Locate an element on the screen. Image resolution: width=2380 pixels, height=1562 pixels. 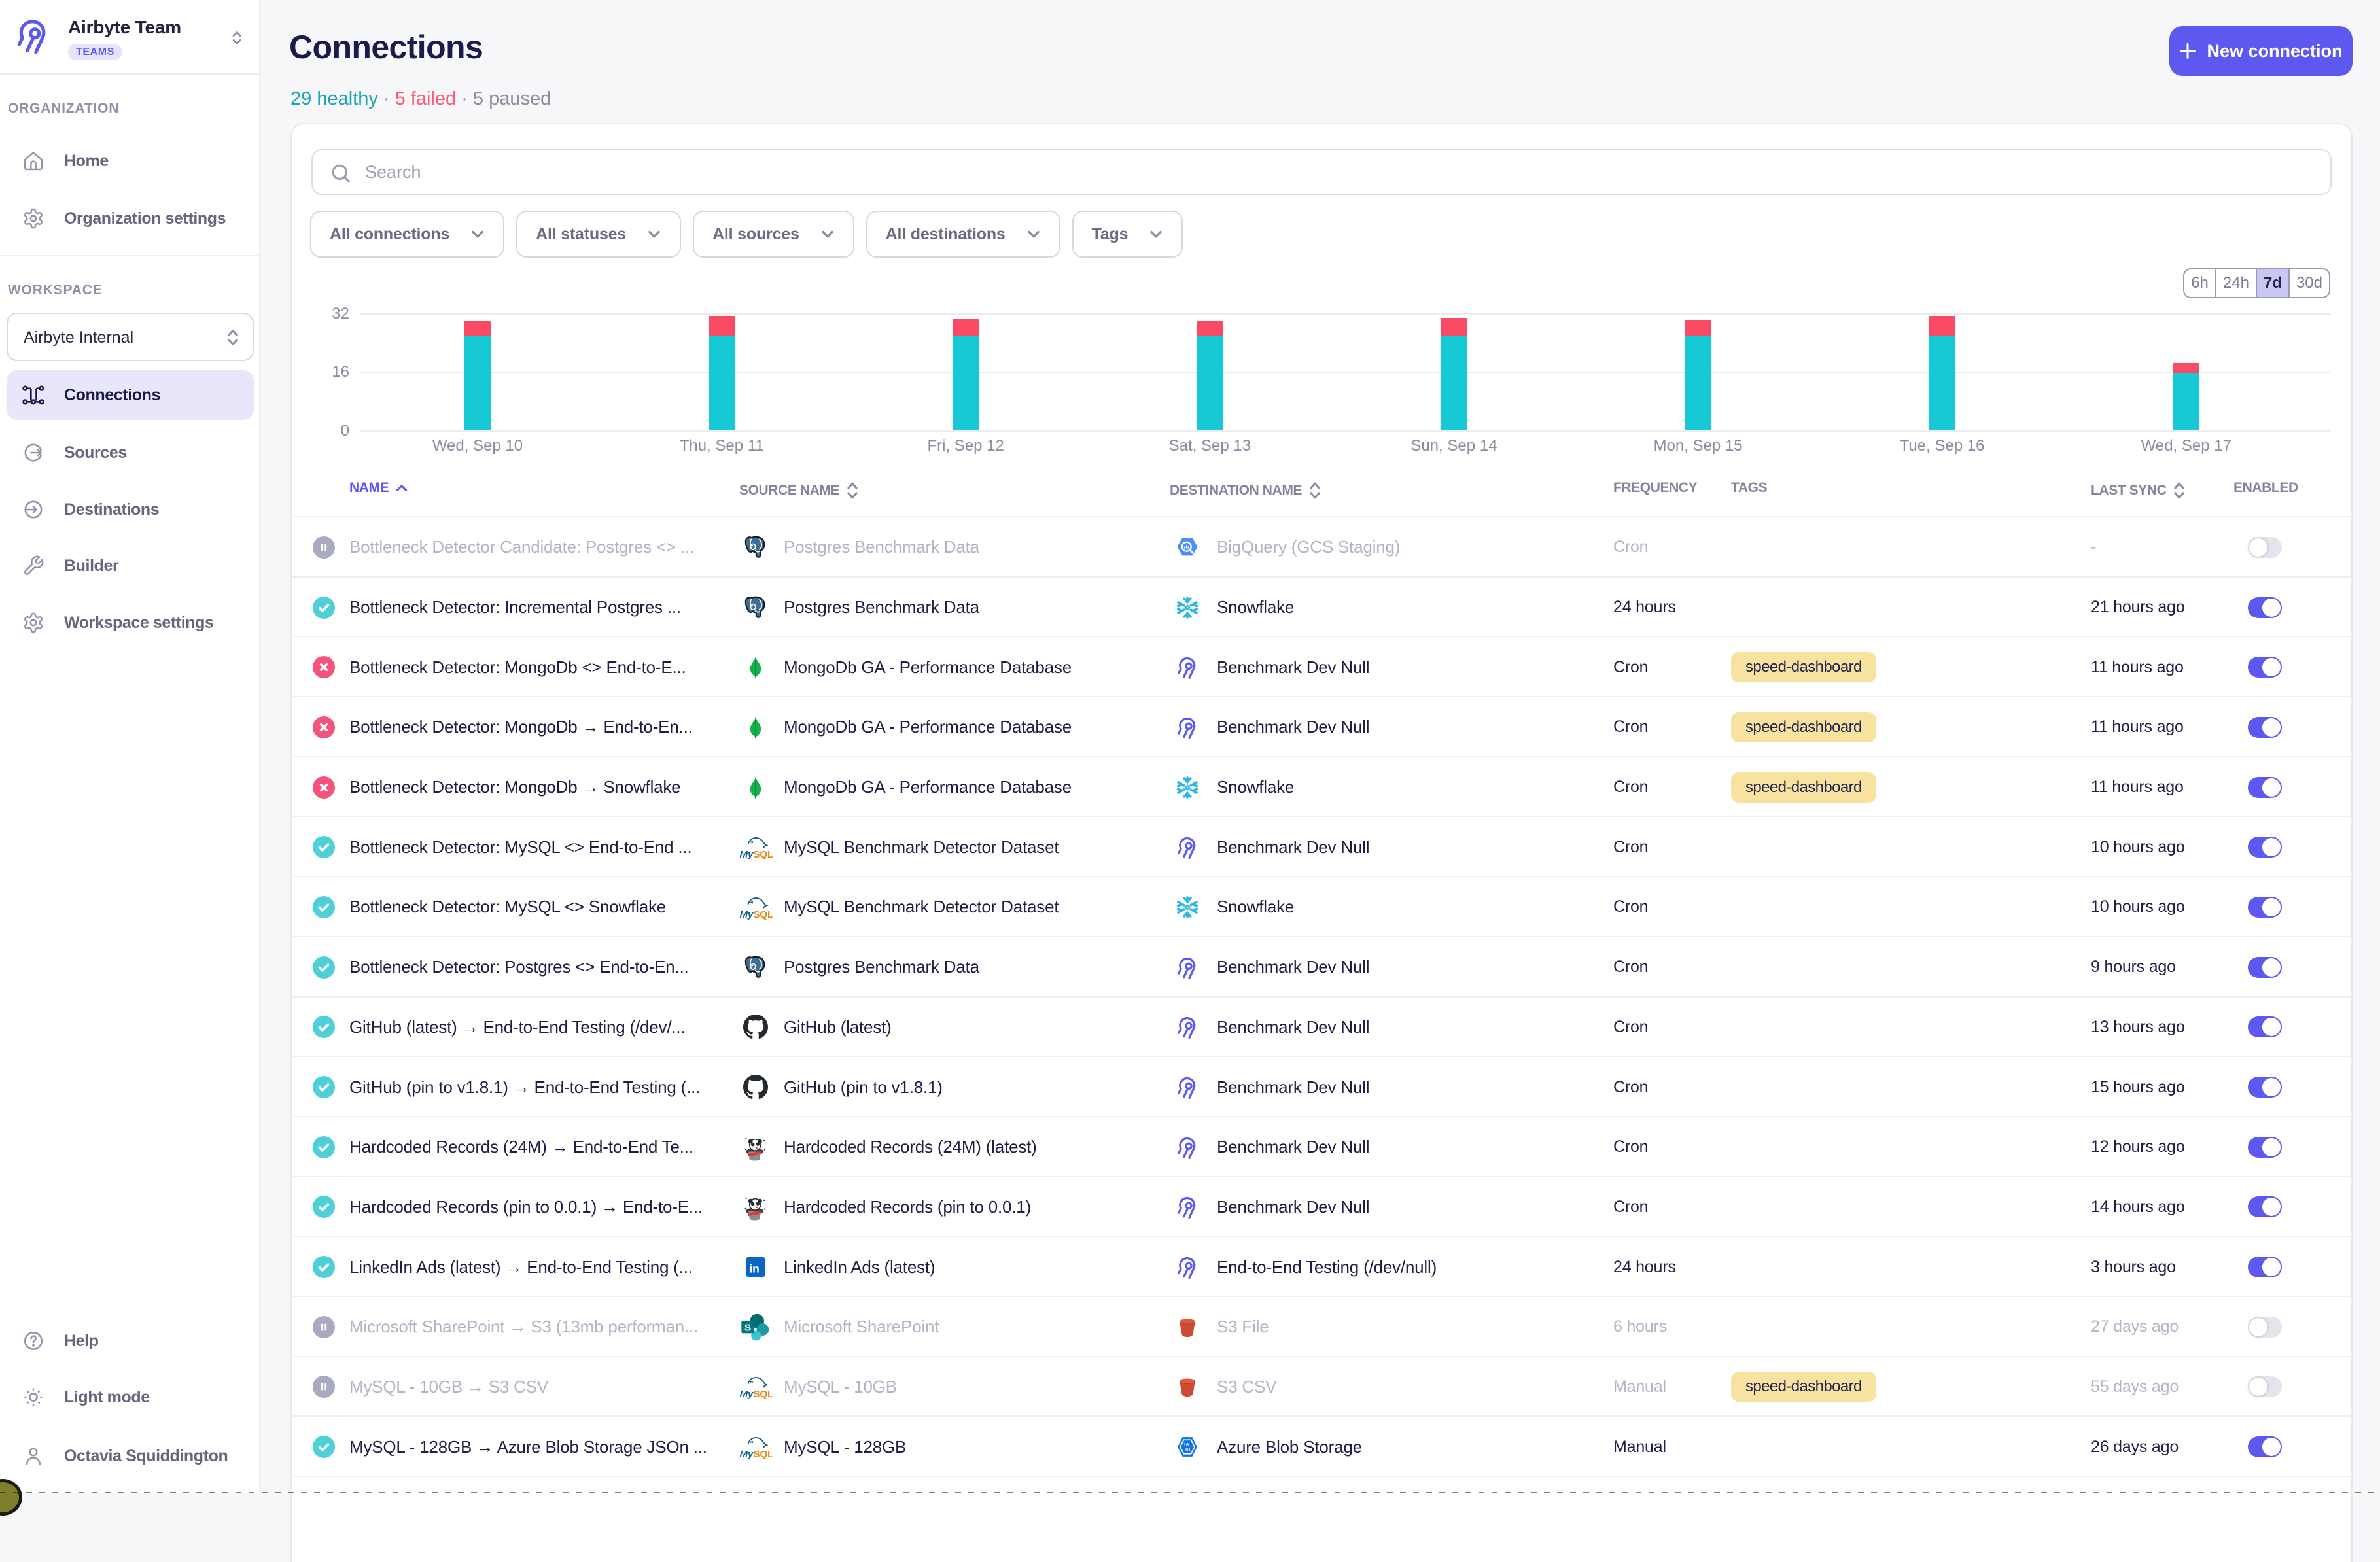
svg-text: 01 is located at coordinates (1188, 1450).